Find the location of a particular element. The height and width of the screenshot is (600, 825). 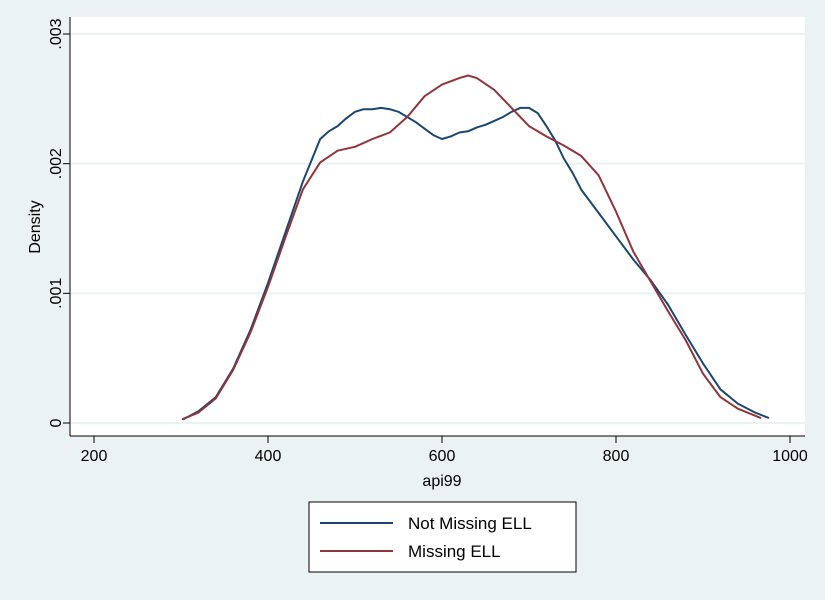

x-axis-title: api99 is located at coordinates (441, 481).